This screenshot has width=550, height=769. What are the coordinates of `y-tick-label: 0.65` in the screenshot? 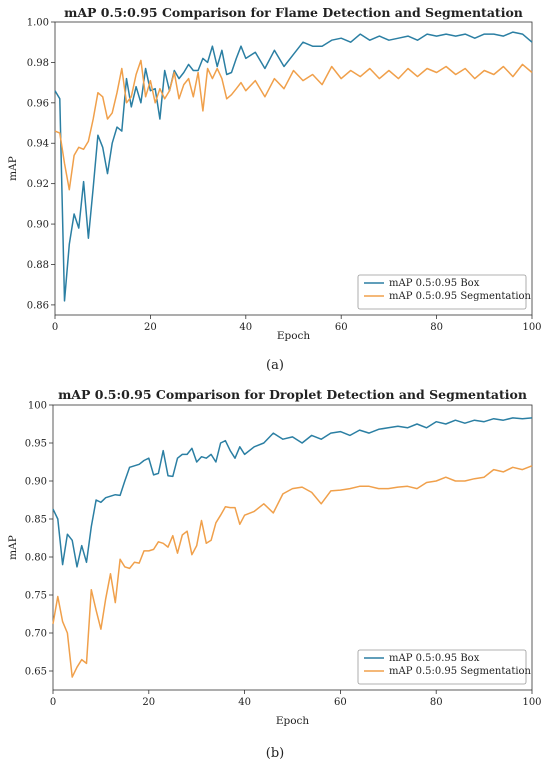 It's located at (36, 672).